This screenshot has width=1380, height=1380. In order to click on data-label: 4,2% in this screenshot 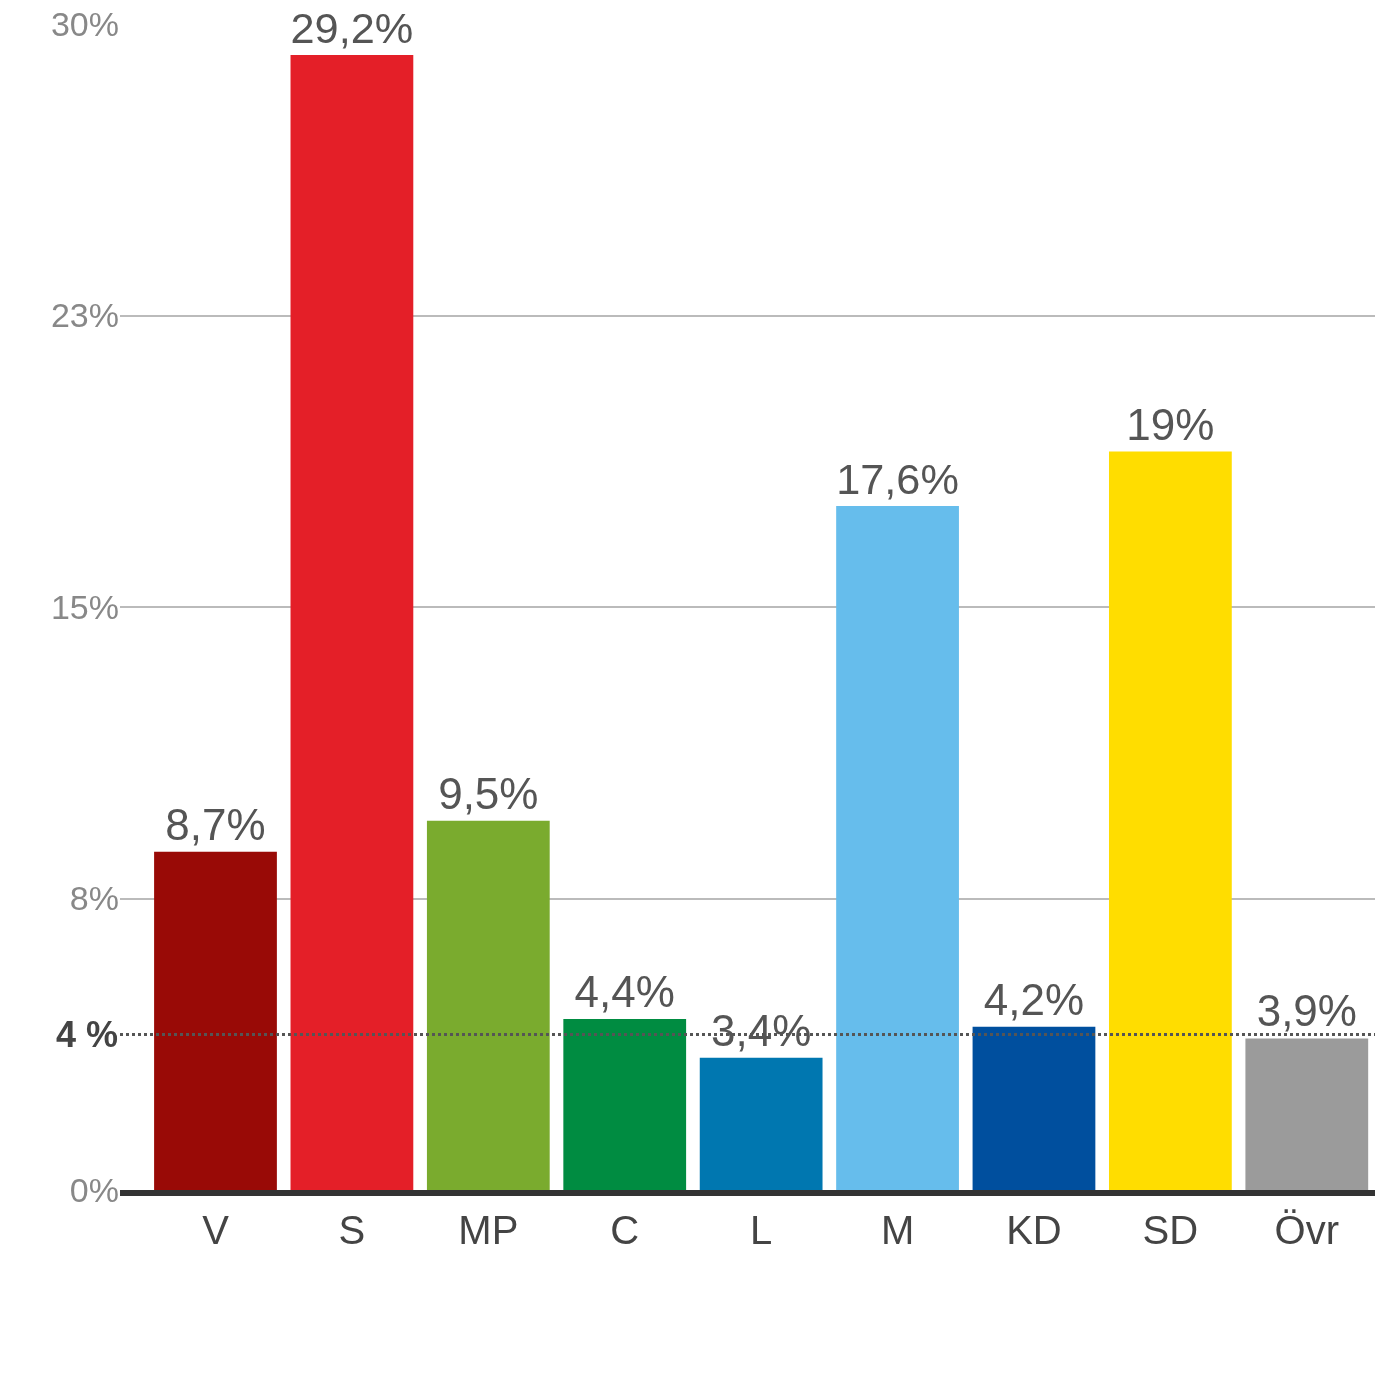, I will do `click(1034, 999)`.